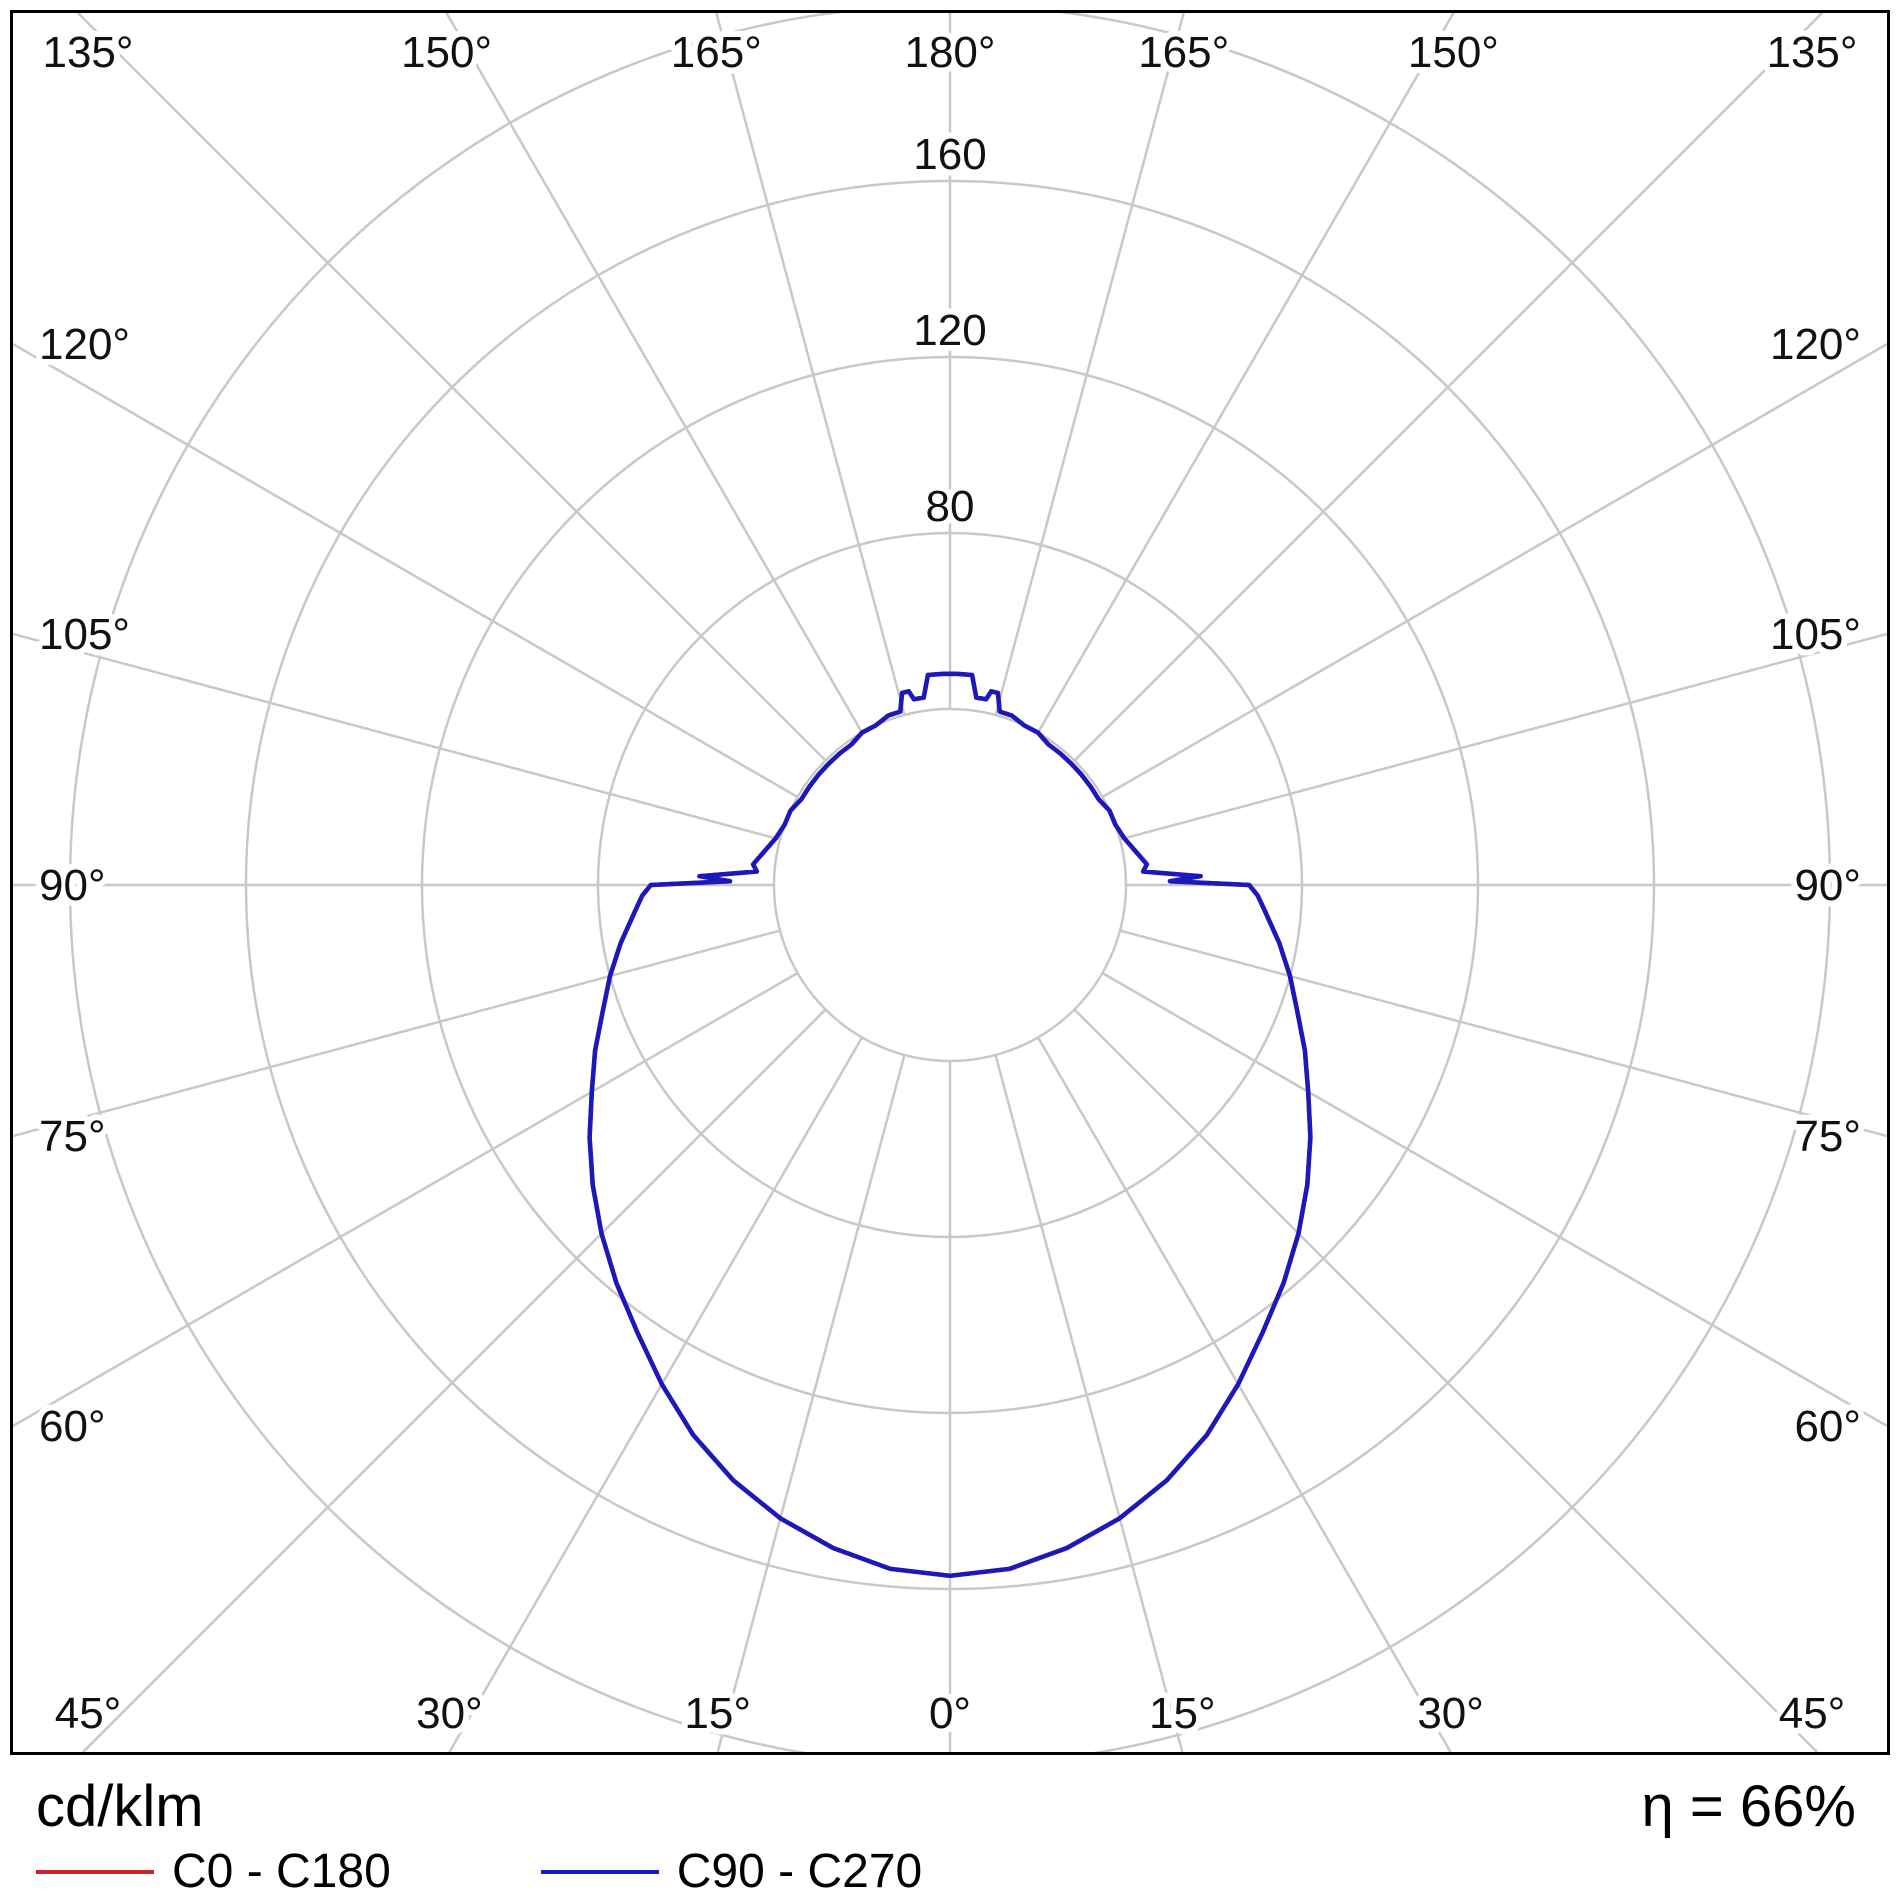 The width and height of the screenshot is (1900, 1900). I want to click on legend-item-c90-c270: C90 - C270, so click(731, 1871).